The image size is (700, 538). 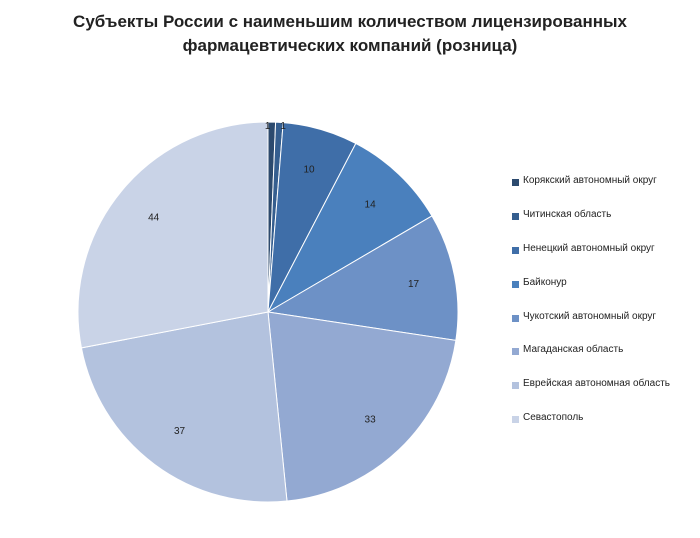 What do you see at coordinates (604, 359) in the screenshot?
I see `legend-item: Магаданская область` at bounding box center [604, 359].